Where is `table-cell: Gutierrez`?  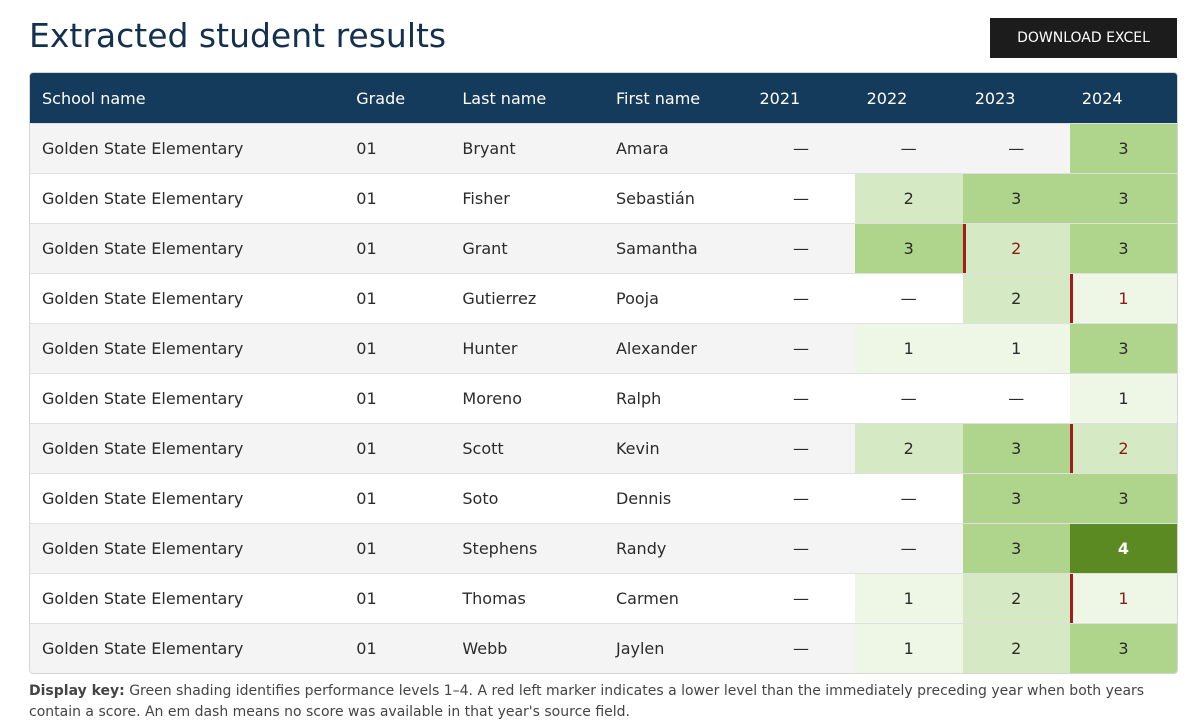 table-cell: Gutierrez is located at coordinates (527, 298).